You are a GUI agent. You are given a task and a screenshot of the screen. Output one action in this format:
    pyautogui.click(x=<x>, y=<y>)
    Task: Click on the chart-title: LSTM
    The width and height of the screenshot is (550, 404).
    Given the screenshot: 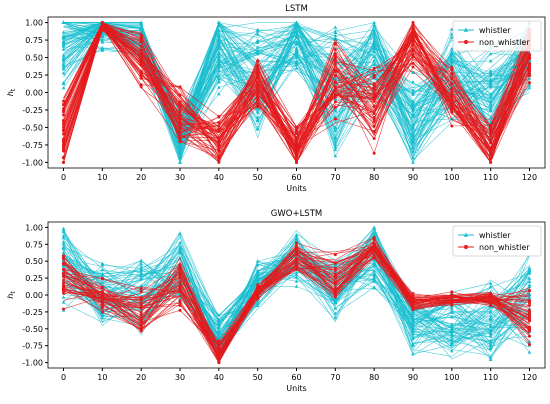 What is the action you would take?
    pyautogui.click(x=296, y=9)
    